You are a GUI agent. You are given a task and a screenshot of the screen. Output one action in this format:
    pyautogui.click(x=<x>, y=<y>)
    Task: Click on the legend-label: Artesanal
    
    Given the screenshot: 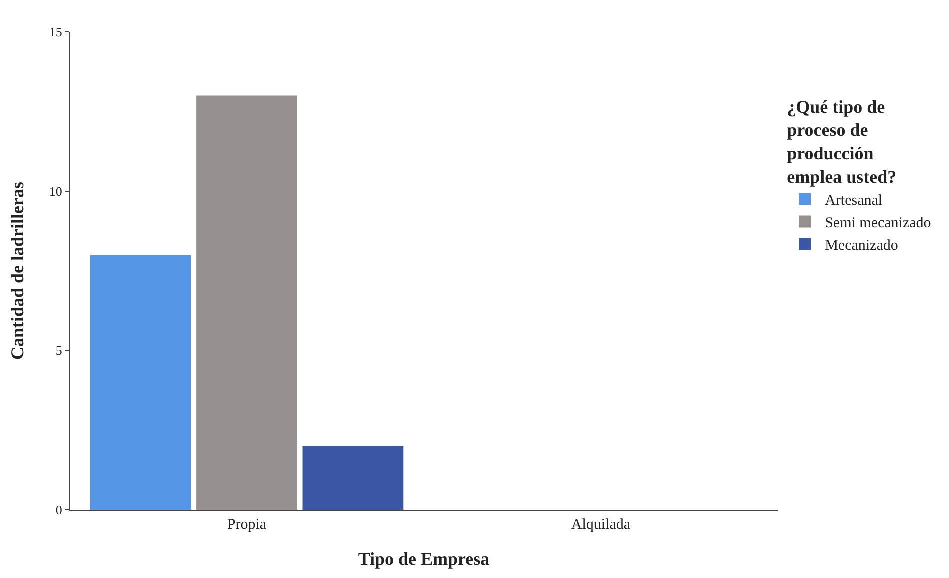 What is the action you would take?
    pyautogui.click(x=854, y=201)
    